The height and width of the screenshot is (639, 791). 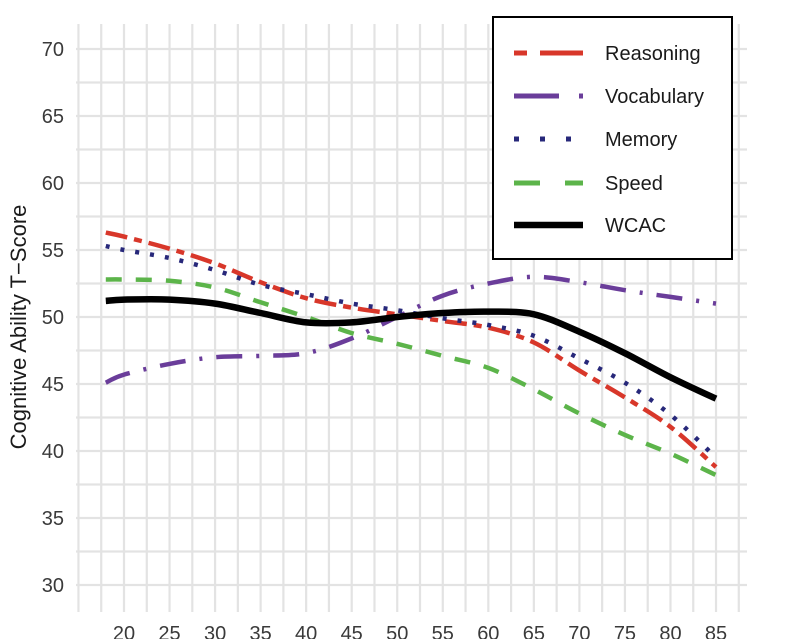 What do you see at coordinates (18, 327) in the screenshot?
I see `y-axis-title: Cognitive Ability T−Score` at bounding box center [18, 327].